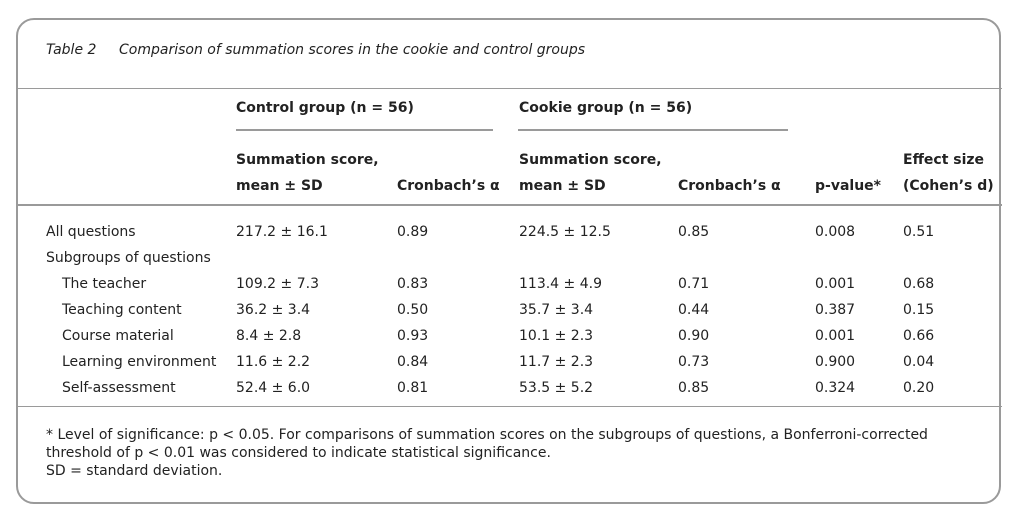 This screenshot has height=524, width=1024. I want to click on row-label: Course material, so click(118, 336).